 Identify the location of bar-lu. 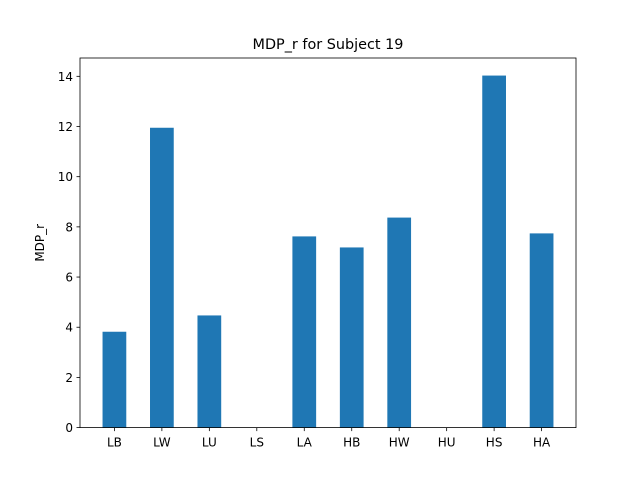
(209, 371).